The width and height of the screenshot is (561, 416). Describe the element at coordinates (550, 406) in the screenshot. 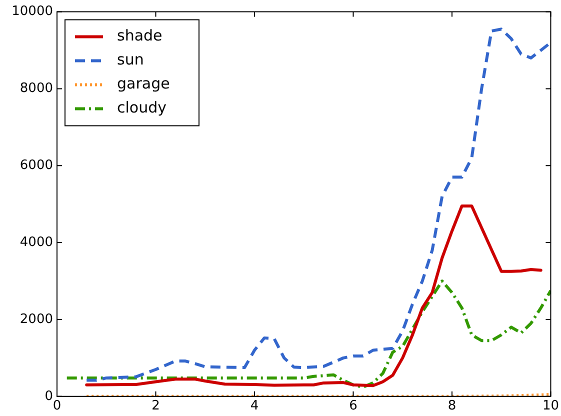

I see `x-tick-label: 10` at that location.